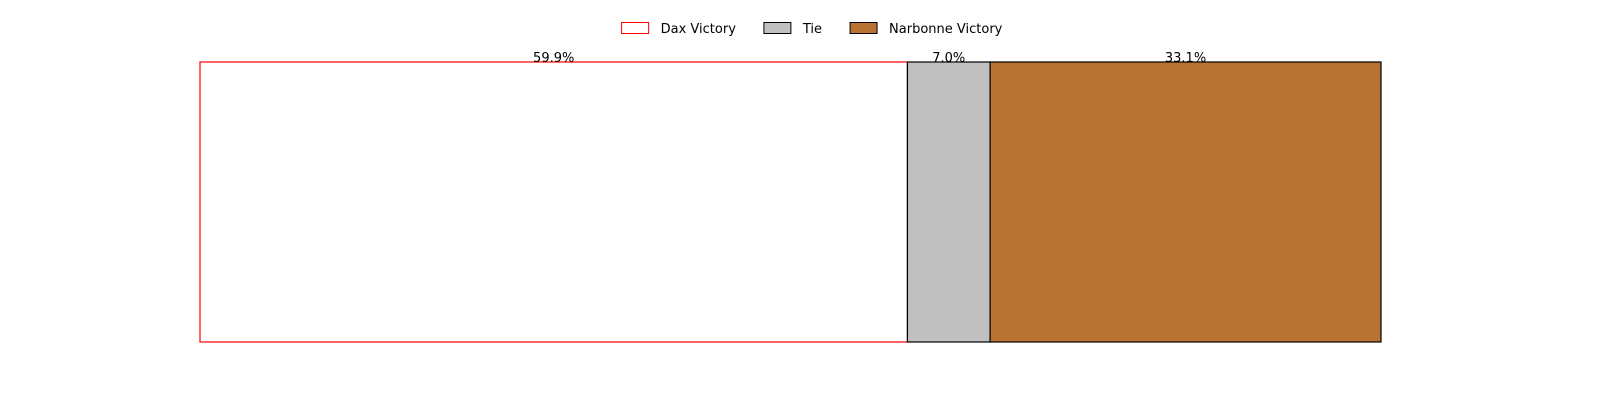 This screenshot has width=1600, height=404. What do you see at coordinates (948, 58) in the screenshot?
I see `data-label-tie: 7.0%` at bounding box center [948, 58].